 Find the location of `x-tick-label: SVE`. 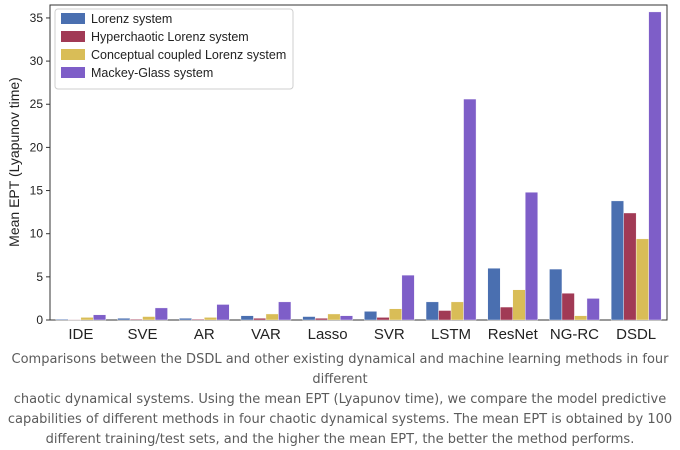

x-tick-label: SVE is located at coordinates (143, 334).